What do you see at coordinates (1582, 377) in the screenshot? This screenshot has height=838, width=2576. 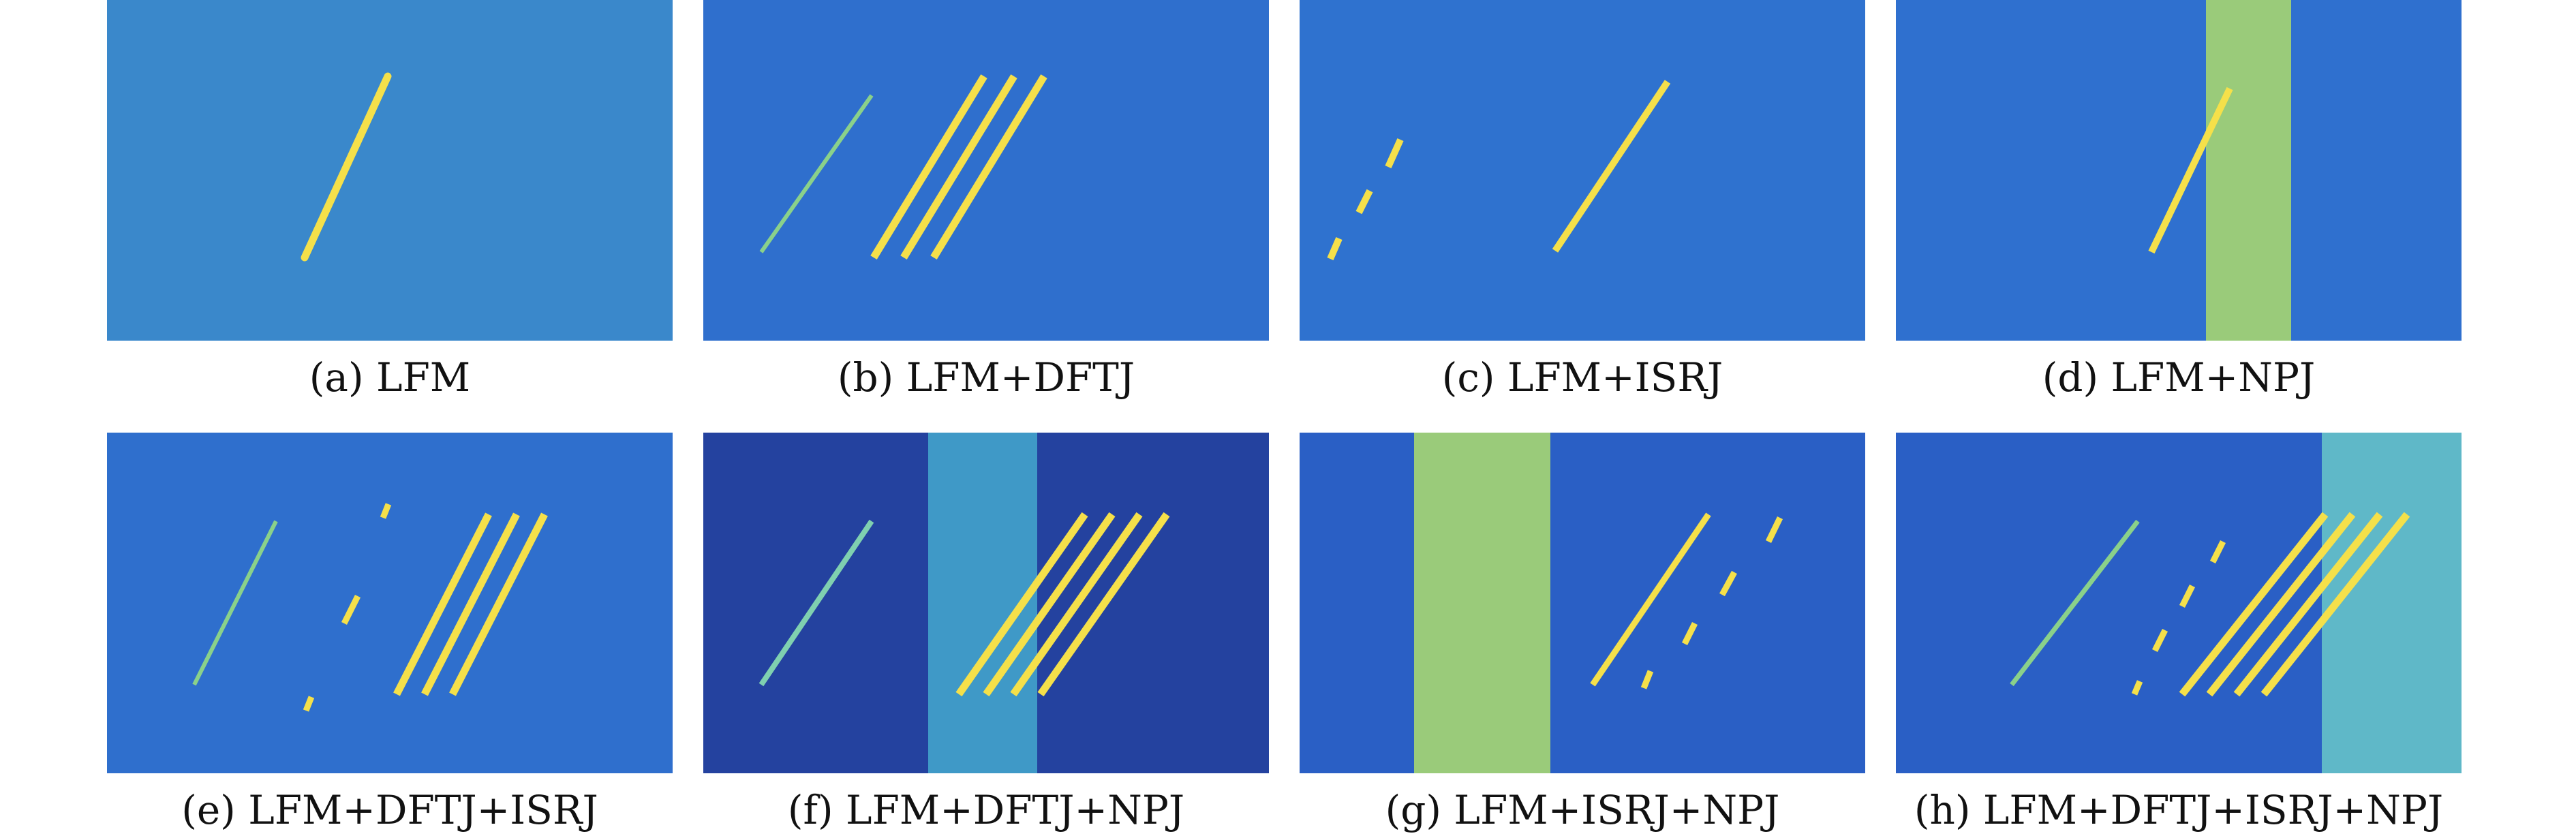 I see `caption-c: (c) LFM+ISRJ` at bounding box center [1582, 377].